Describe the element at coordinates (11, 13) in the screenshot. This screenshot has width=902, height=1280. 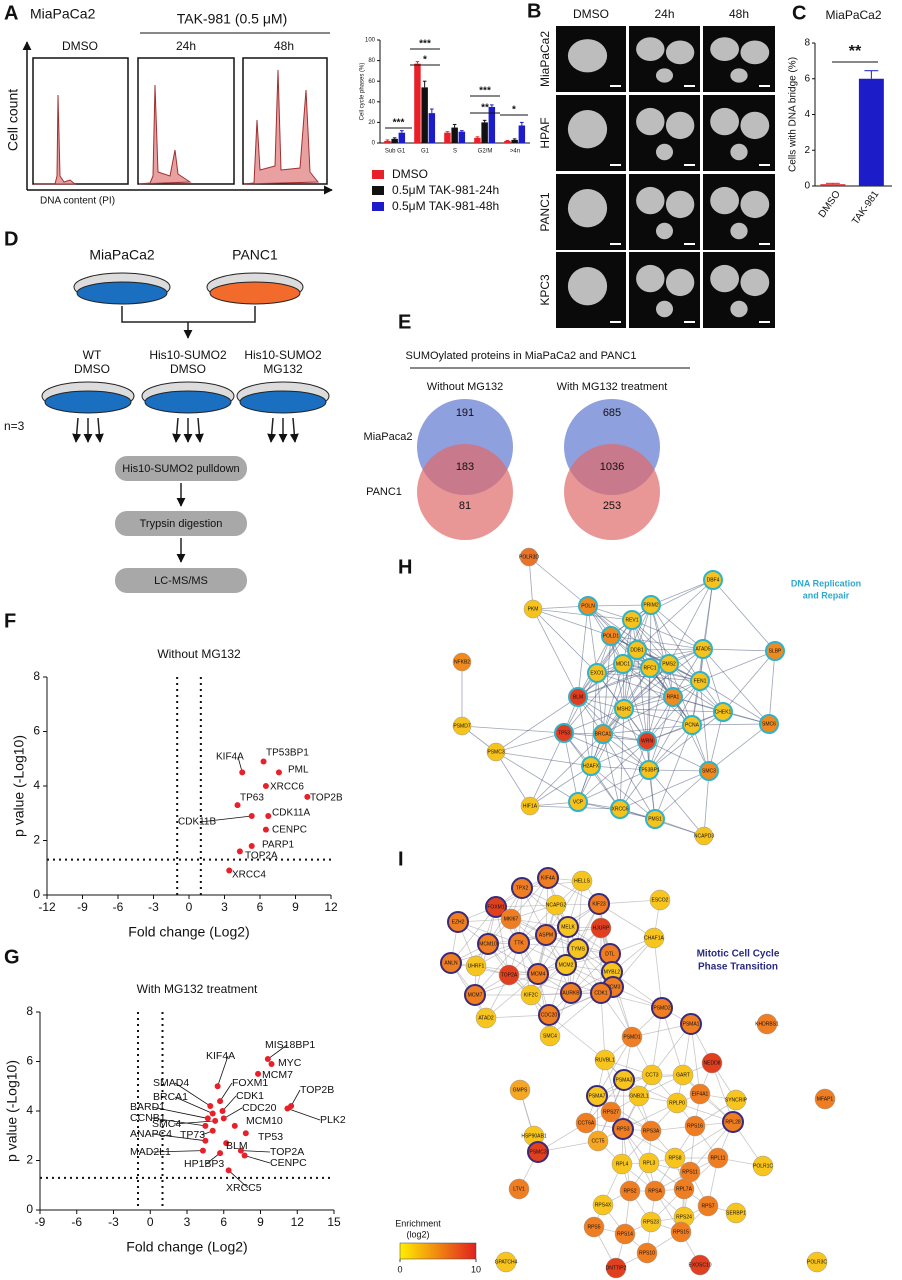
I see `panel-letter: A` at that location.